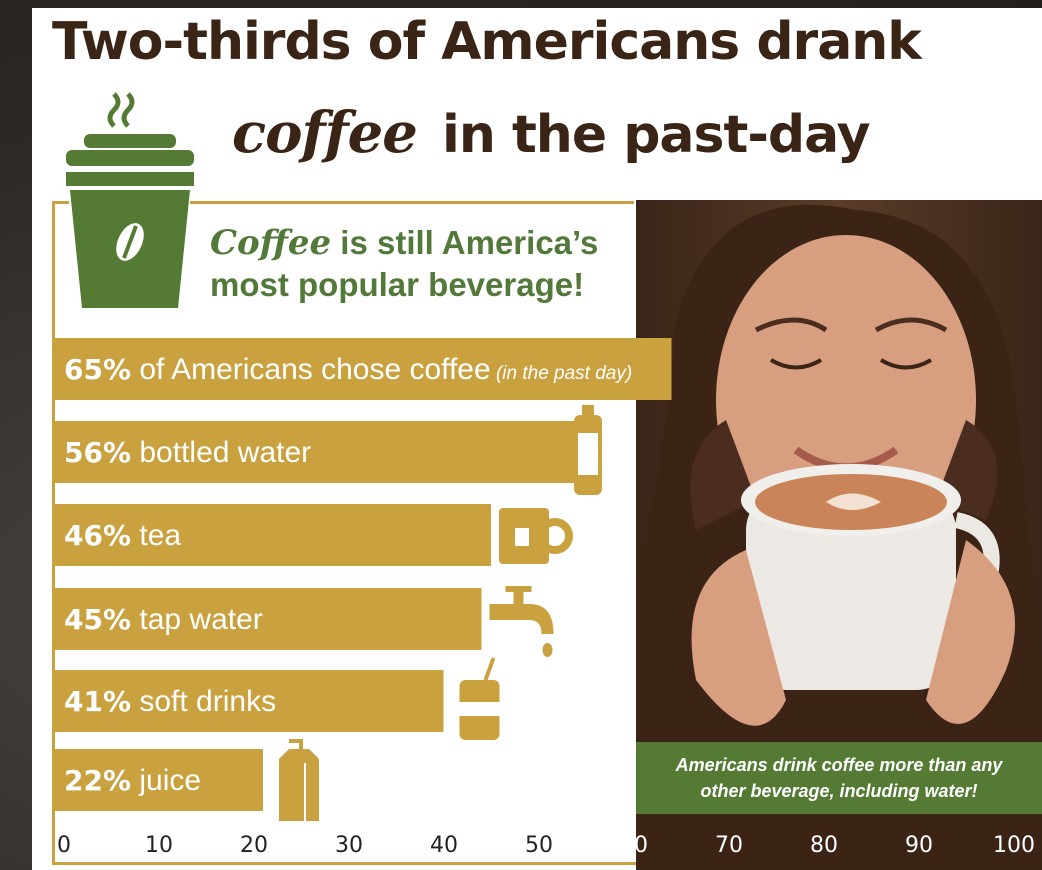 The height and width of the screenshot is (870, 1042). What do you see at coordinates (132, 780) in the screenshot?
I see `bar-label-juice: 22% juice` at bounding box center [132, 780].